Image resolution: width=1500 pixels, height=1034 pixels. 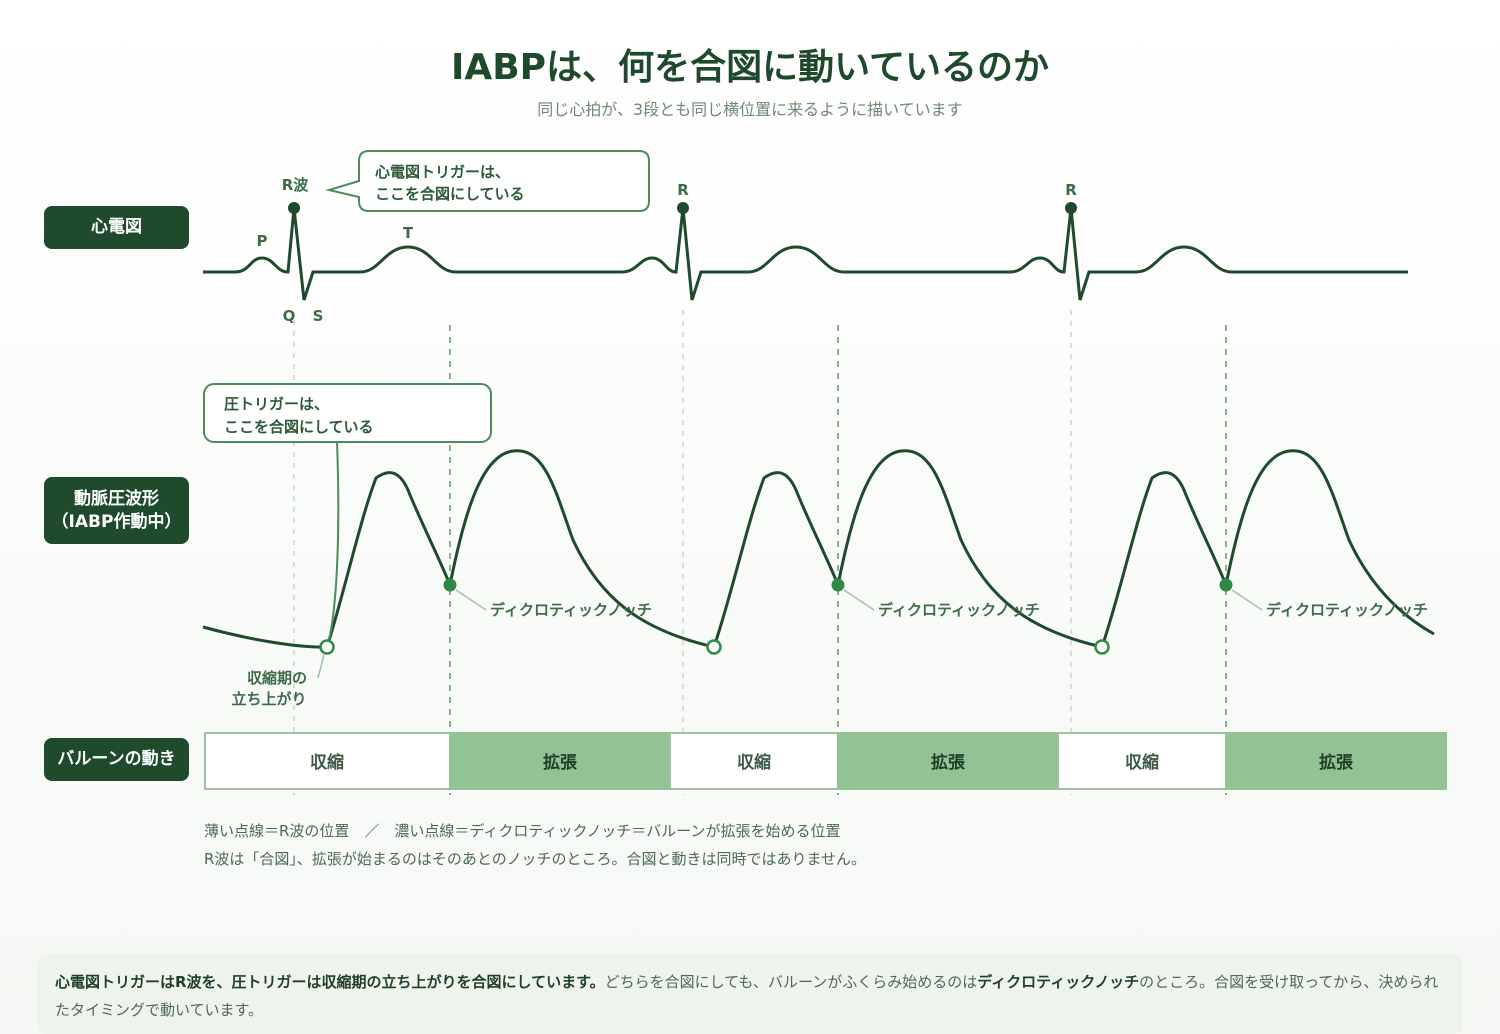 I want to click on row-label-ecg-text: 心電図, so click(x=116, y=227).